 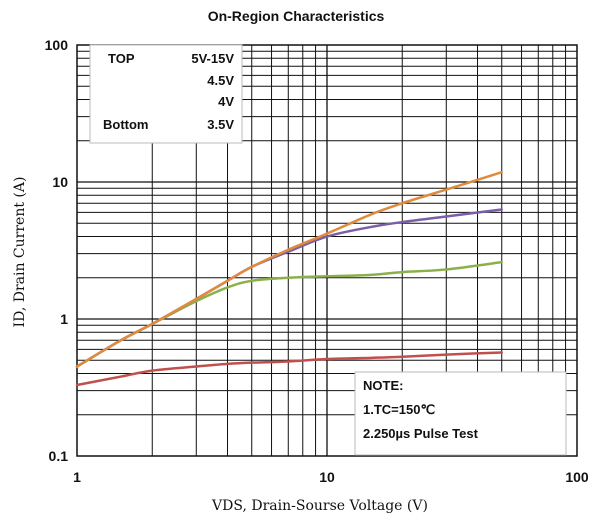 What do you see at coordinates (327, 477) in the screenshot?
I see `x-tick-label: 10` at bounding box center [327, 477].